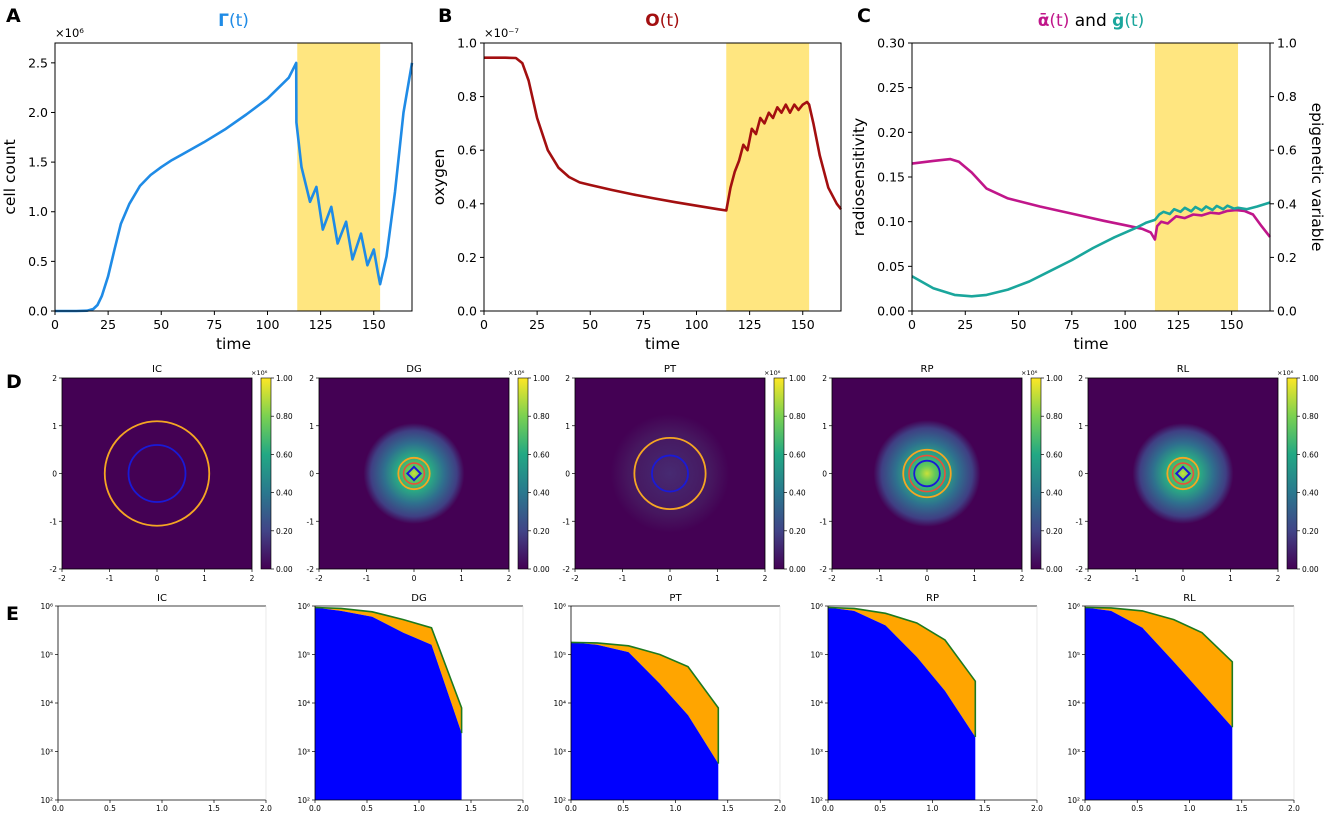  Describe the element at coordinates (891, 132) in the screenshot. I see `y-tick-label: 0.20` at that location.